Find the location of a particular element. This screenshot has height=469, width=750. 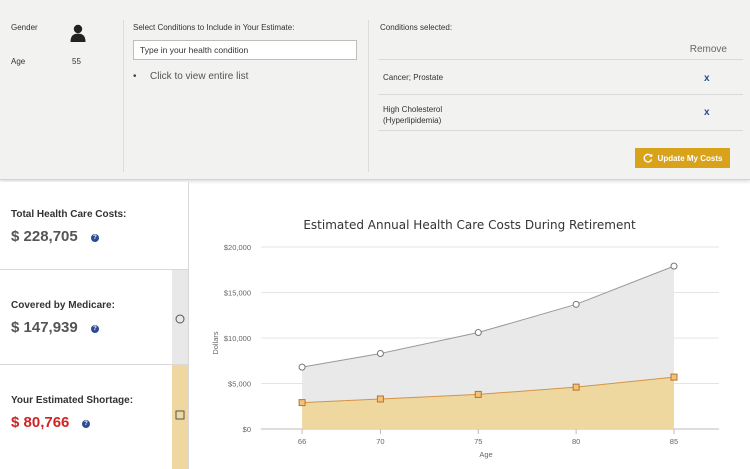

condition-name: Cancer; Prostate is located at coordinates (413, 77).